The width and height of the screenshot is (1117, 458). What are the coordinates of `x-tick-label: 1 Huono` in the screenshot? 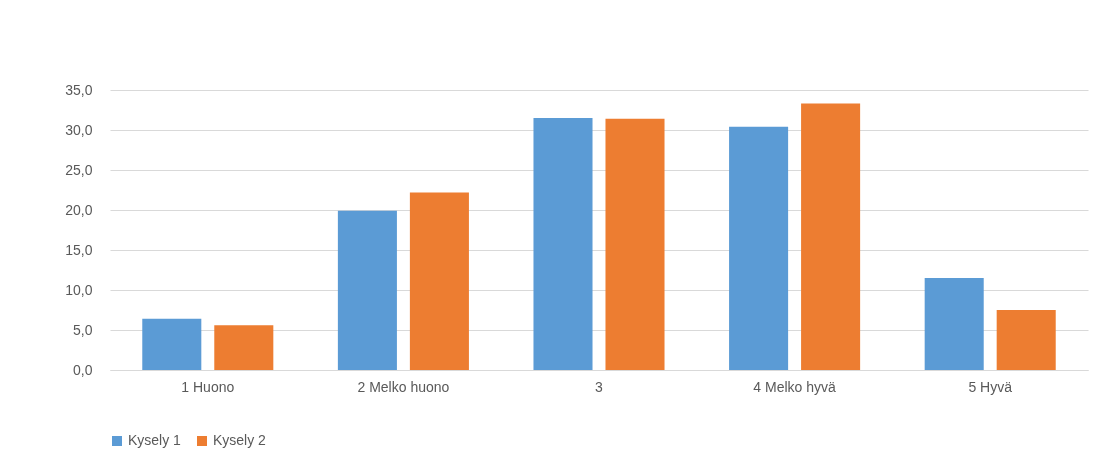 It's located at (208, 386).